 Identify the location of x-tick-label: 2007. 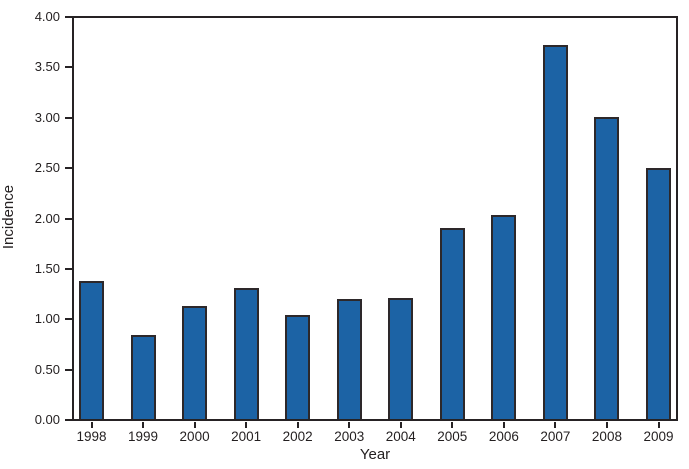
(555, 436).